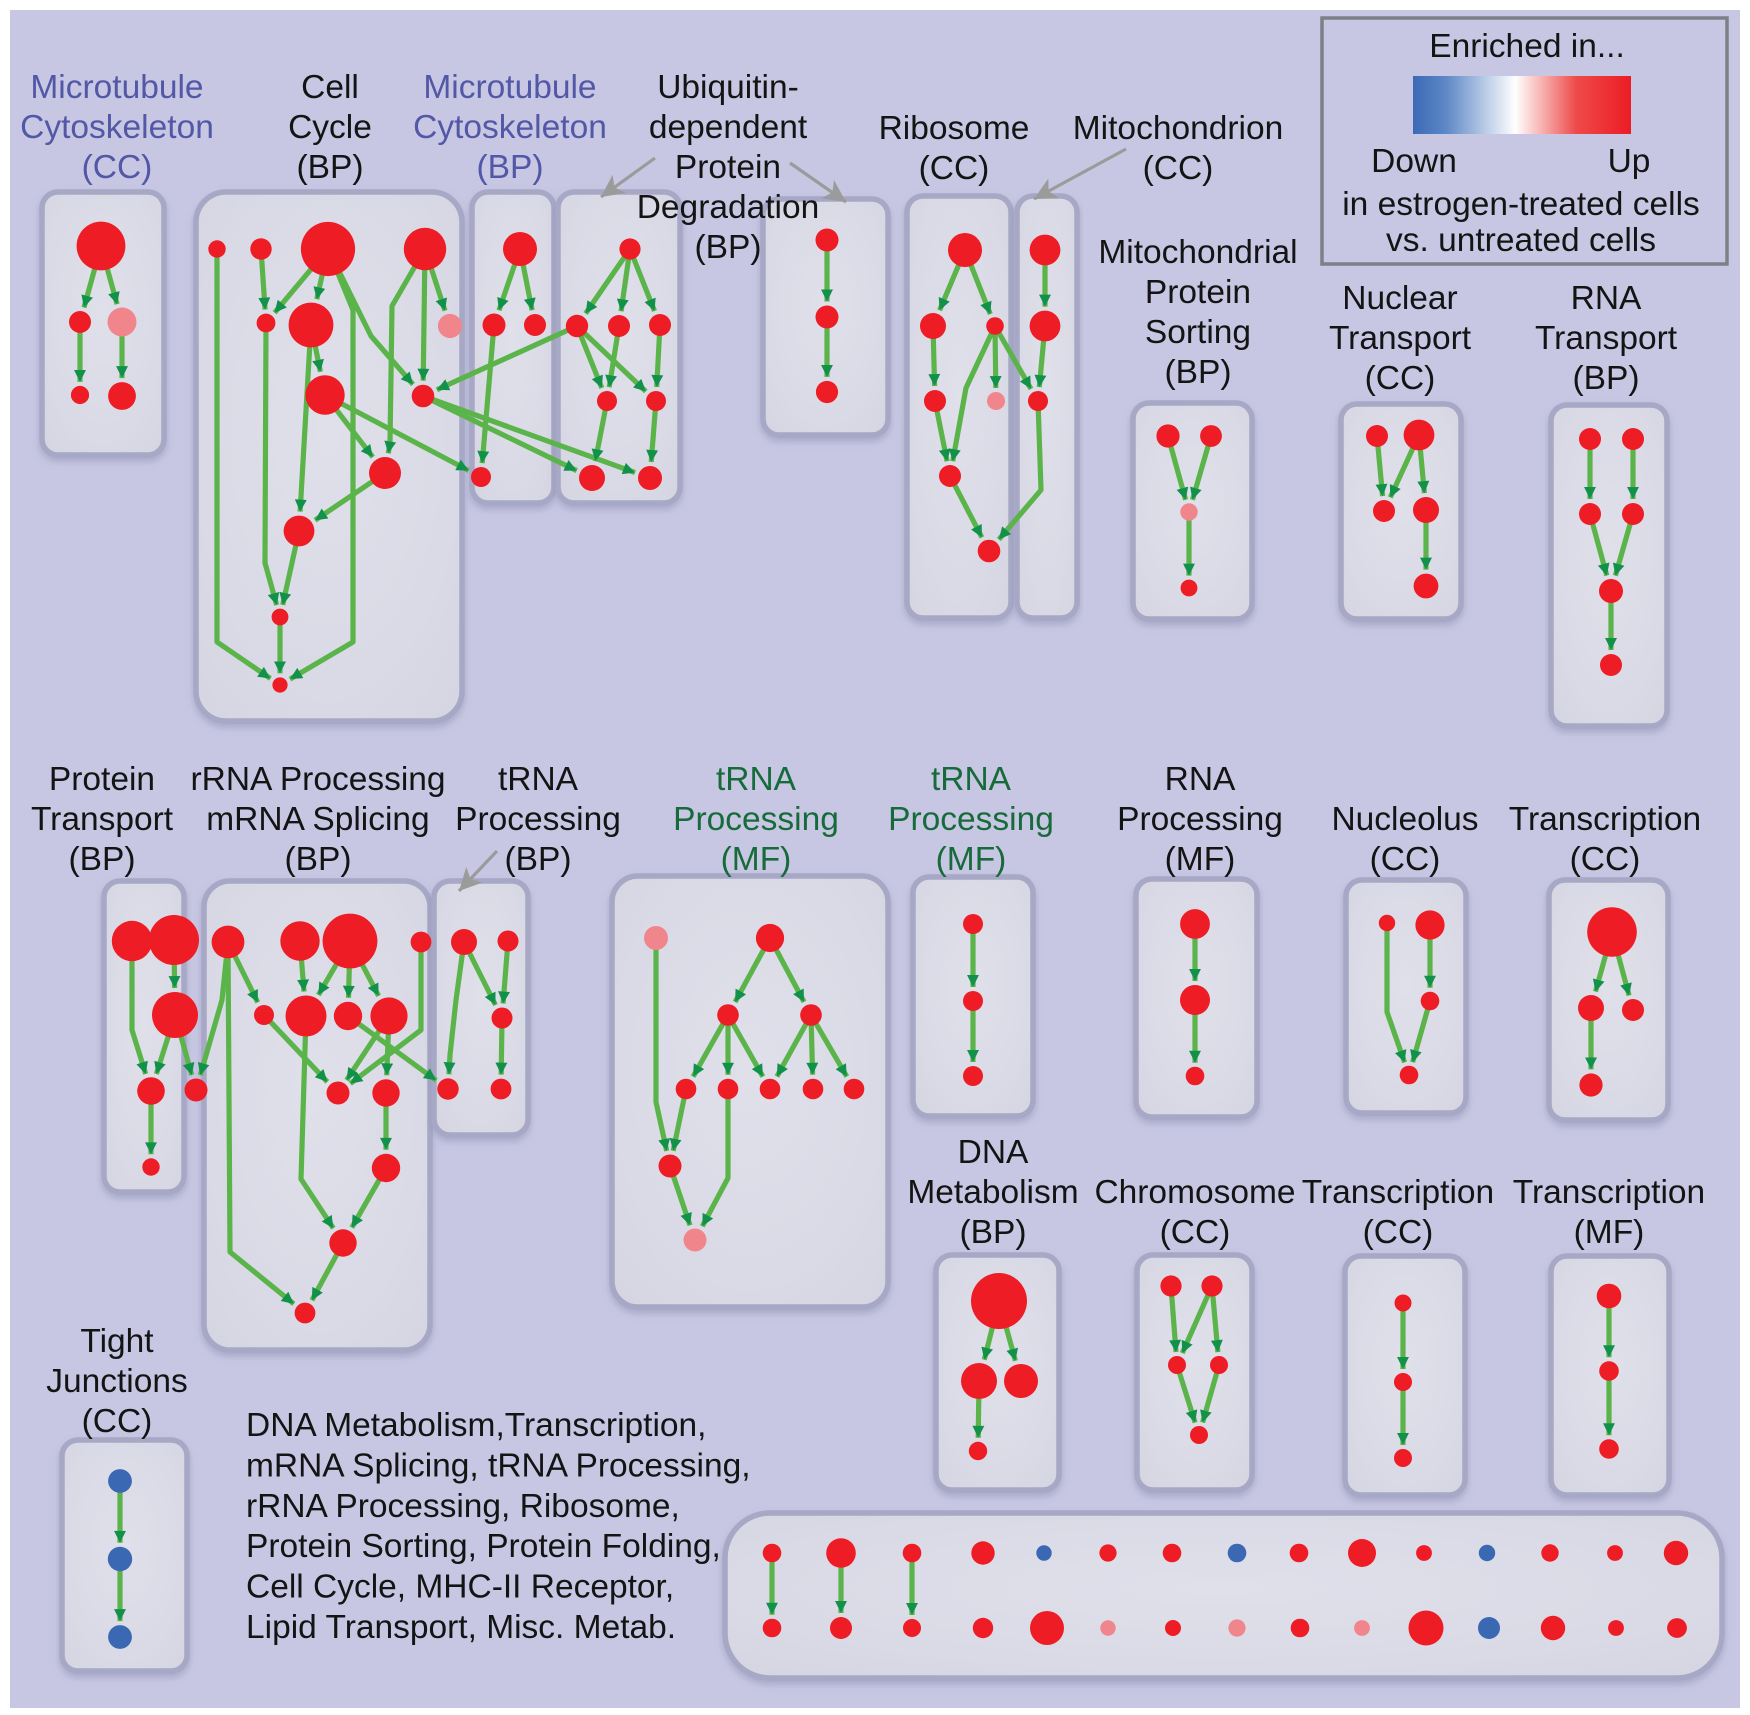  Describe the element at coordinates (1629, 161) in the screenshot. I see `svg-text: Up` at that location.